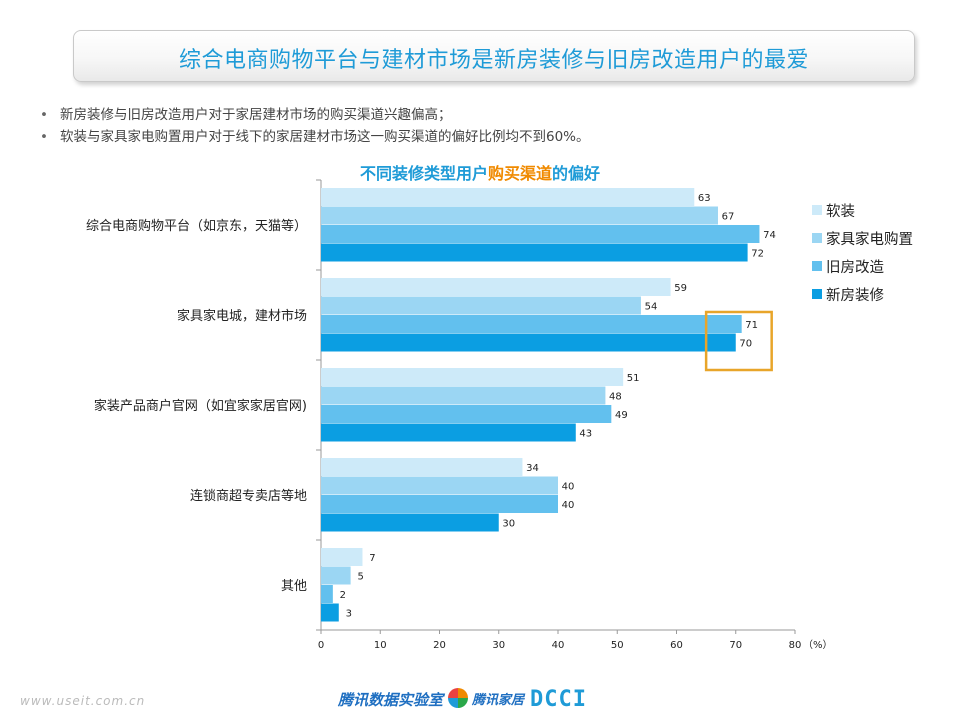 The image size is (960, 720). Describe the element at coordinates (728, 216) in the screenshot. I see `data-label: 67` at that location.